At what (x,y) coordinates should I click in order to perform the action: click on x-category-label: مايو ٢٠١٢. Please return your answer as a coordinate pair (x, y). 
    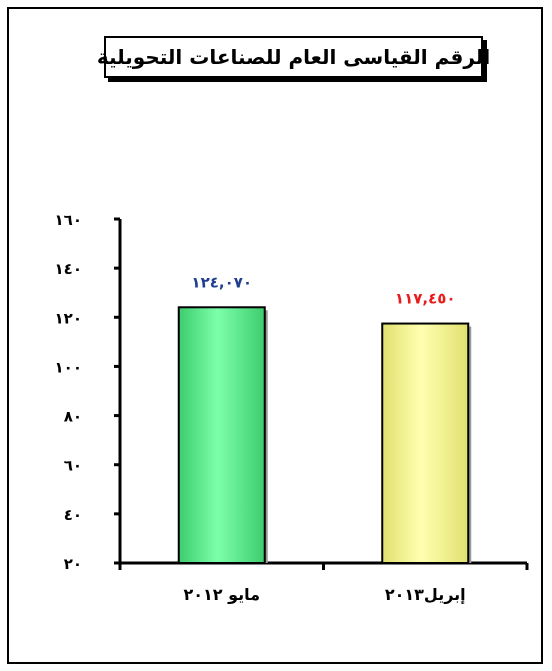
    Looking at the image, I should click on (221, 594).